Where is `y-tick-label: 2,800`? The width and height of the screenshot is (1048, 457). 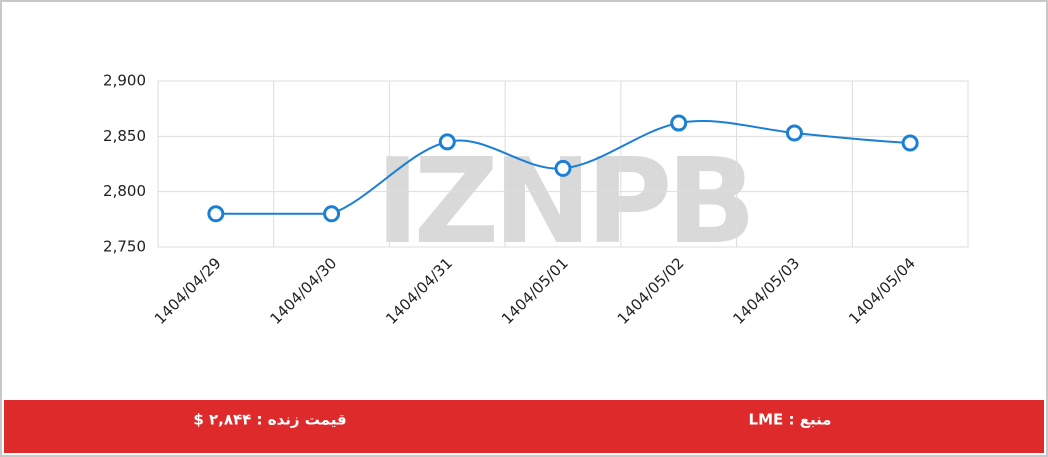 y-tick-label: 2,800 is located at coordinates (124, 191).